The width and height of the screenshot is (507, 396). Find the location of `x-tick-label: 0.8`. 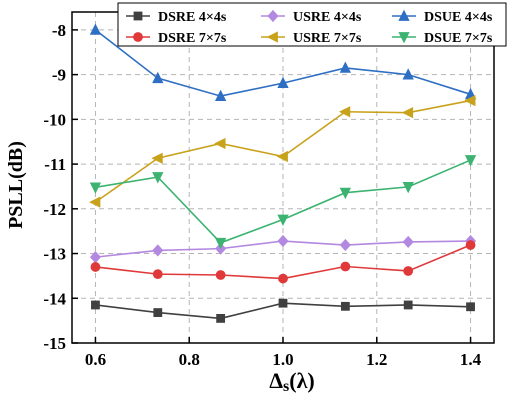

x-tick-label: 0.8 is located at coordinates (189, 359).